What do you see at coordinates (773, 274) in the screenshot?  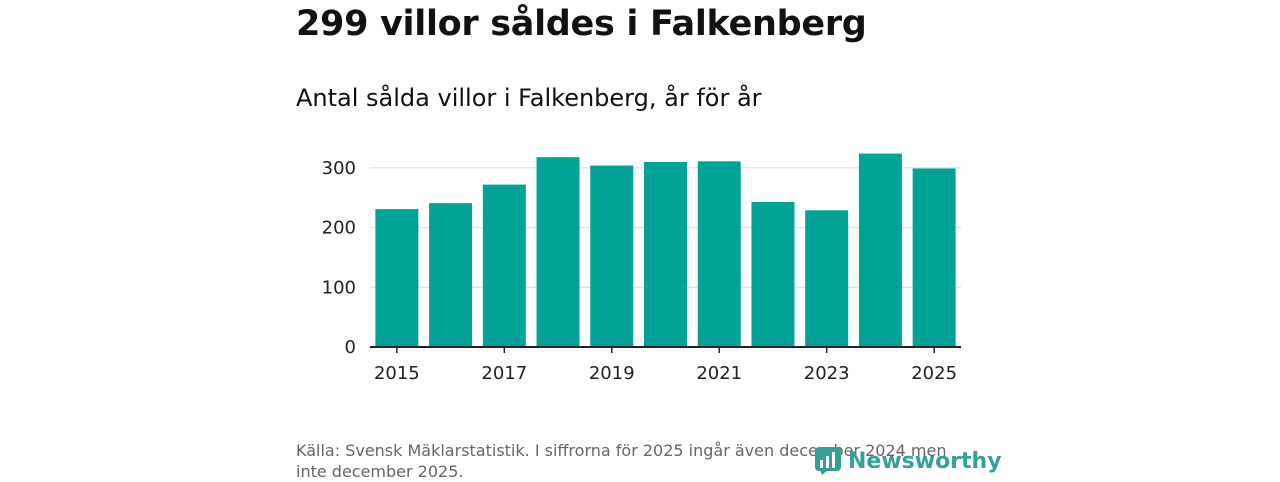 I see `bar-2022` at bounding box center [773, 274].